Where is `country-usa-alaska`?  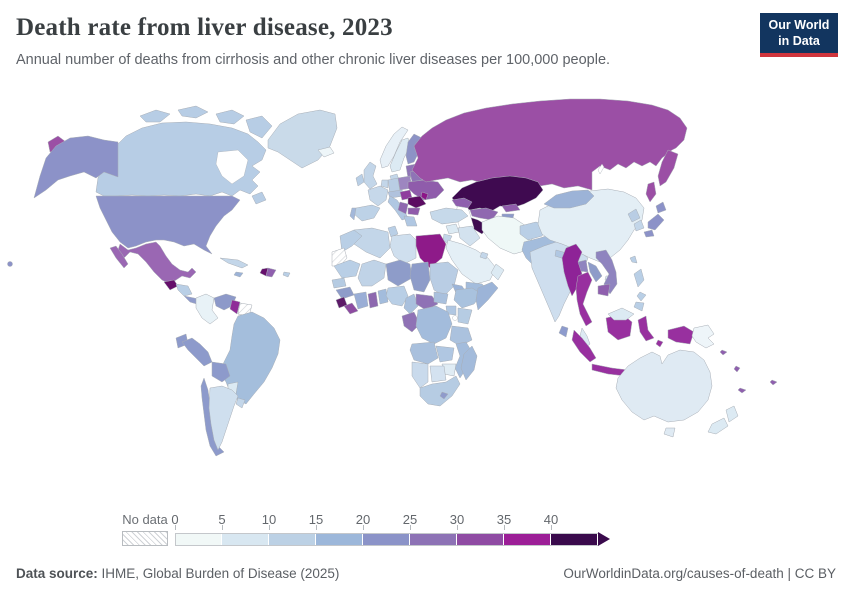
country-usa-alaska is located at coordinates (76, 167).